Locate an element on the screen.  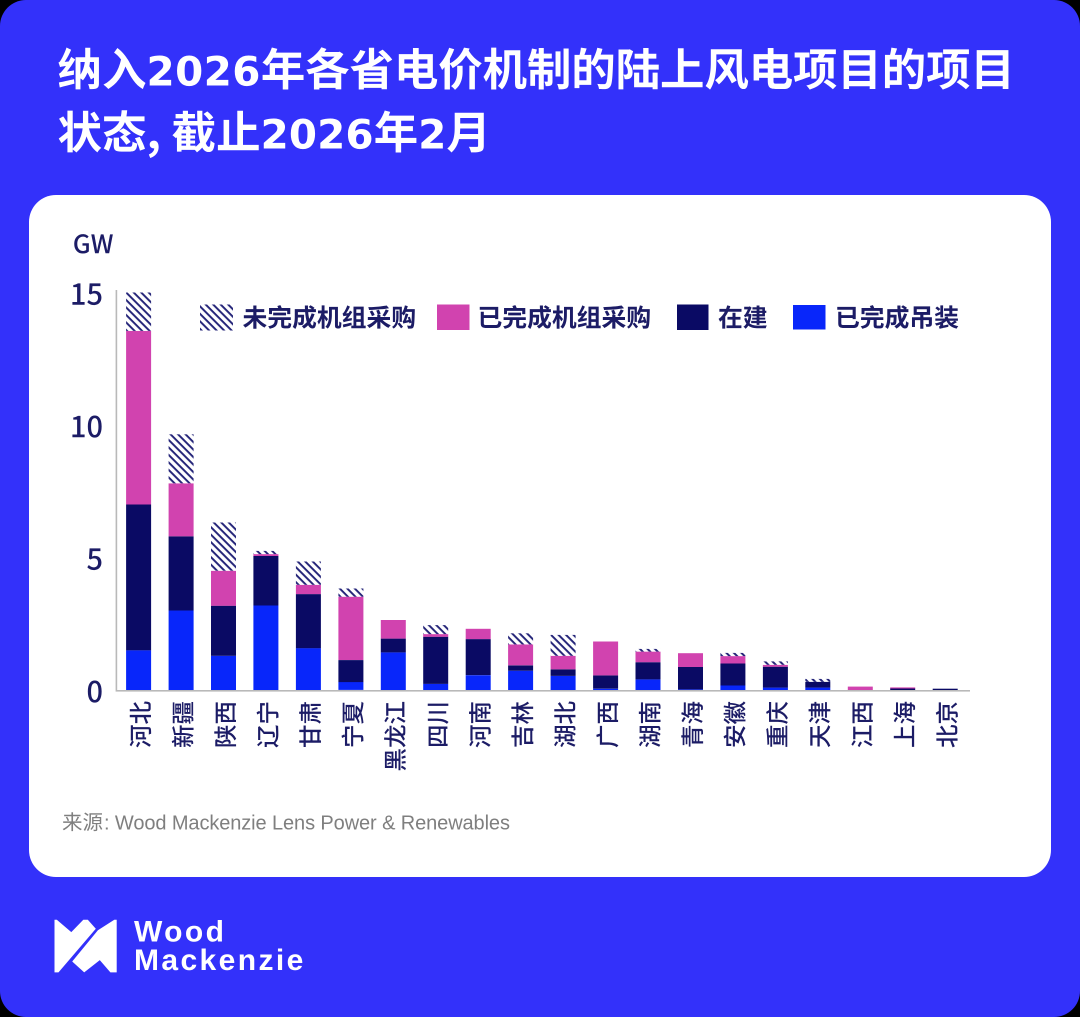
svg-text: Mackenzie is located at coordinates (220, 960).